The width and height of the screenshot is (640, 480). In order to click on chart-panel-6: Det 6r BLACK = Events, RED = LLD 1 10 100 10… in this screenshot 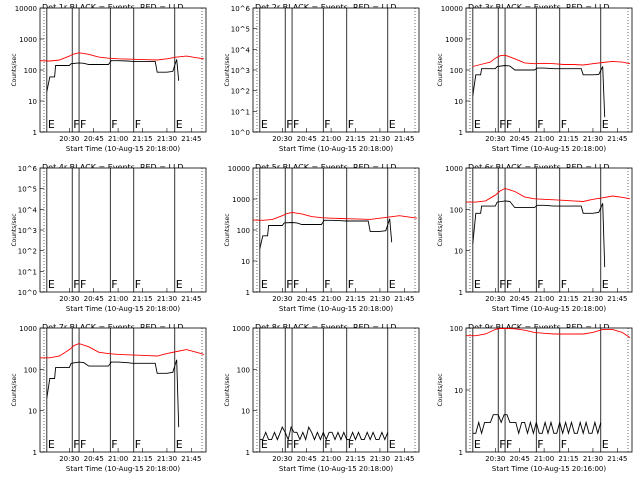, I will do `click(535, 238)`.